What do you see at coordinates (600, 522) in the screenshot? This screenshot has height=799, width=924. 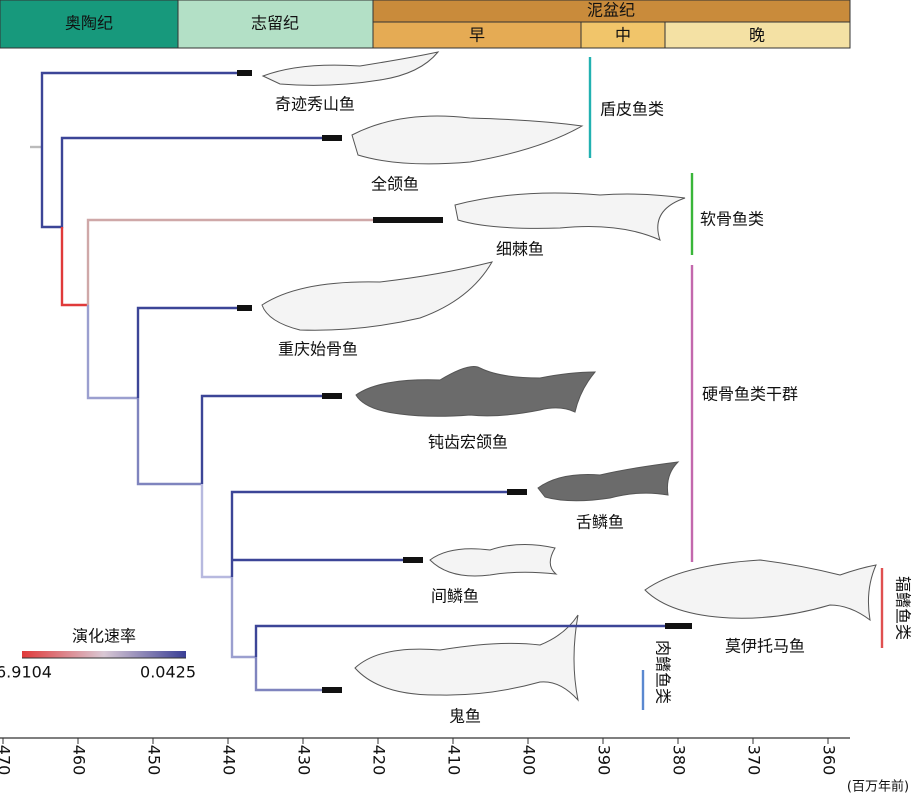 I see `taxon-label: 舌鳞鱼` at bounding box center [600, 522].